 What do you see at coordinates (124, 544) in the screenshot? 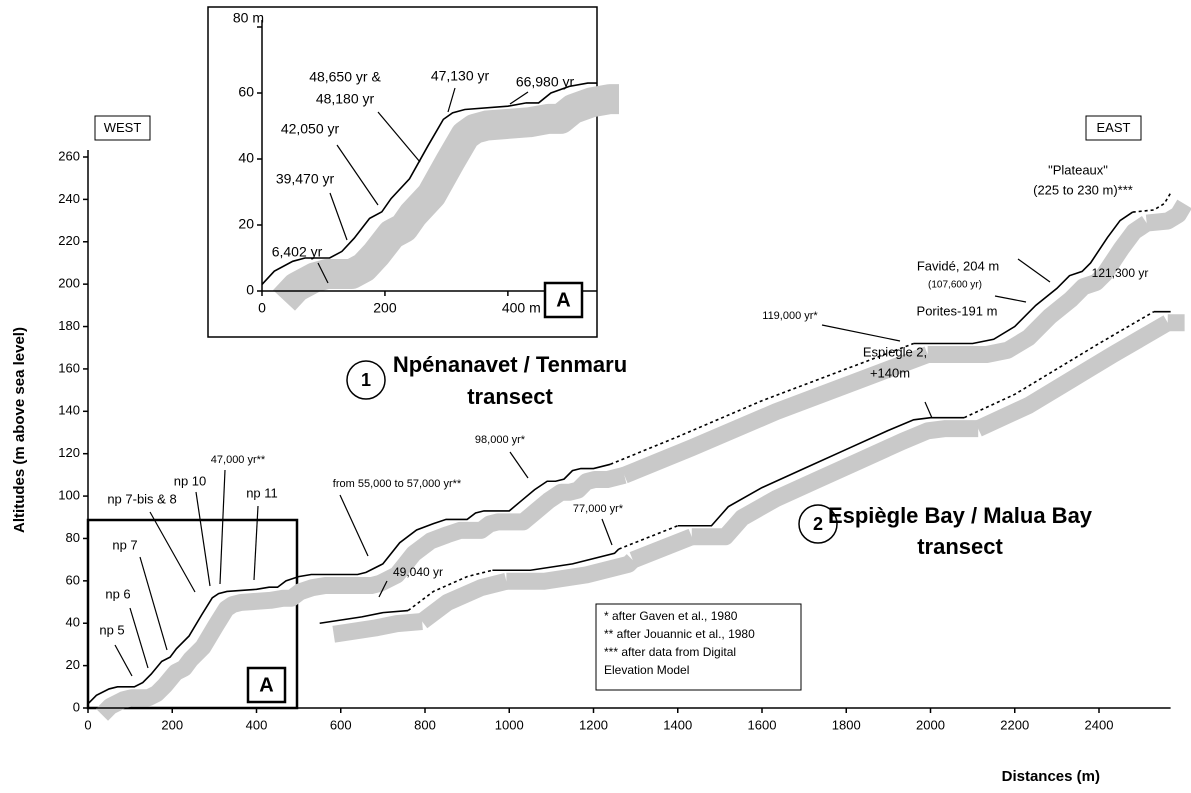
I see `annotation: np 7` at bounding box center [124, 544].